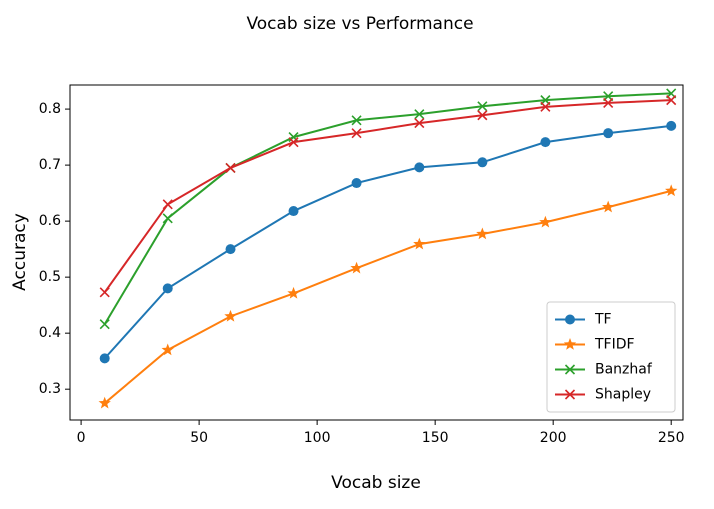  Describe the element at coordinates (553, 438) in the screenshot. I see `x-tick-label: 200` at that location.